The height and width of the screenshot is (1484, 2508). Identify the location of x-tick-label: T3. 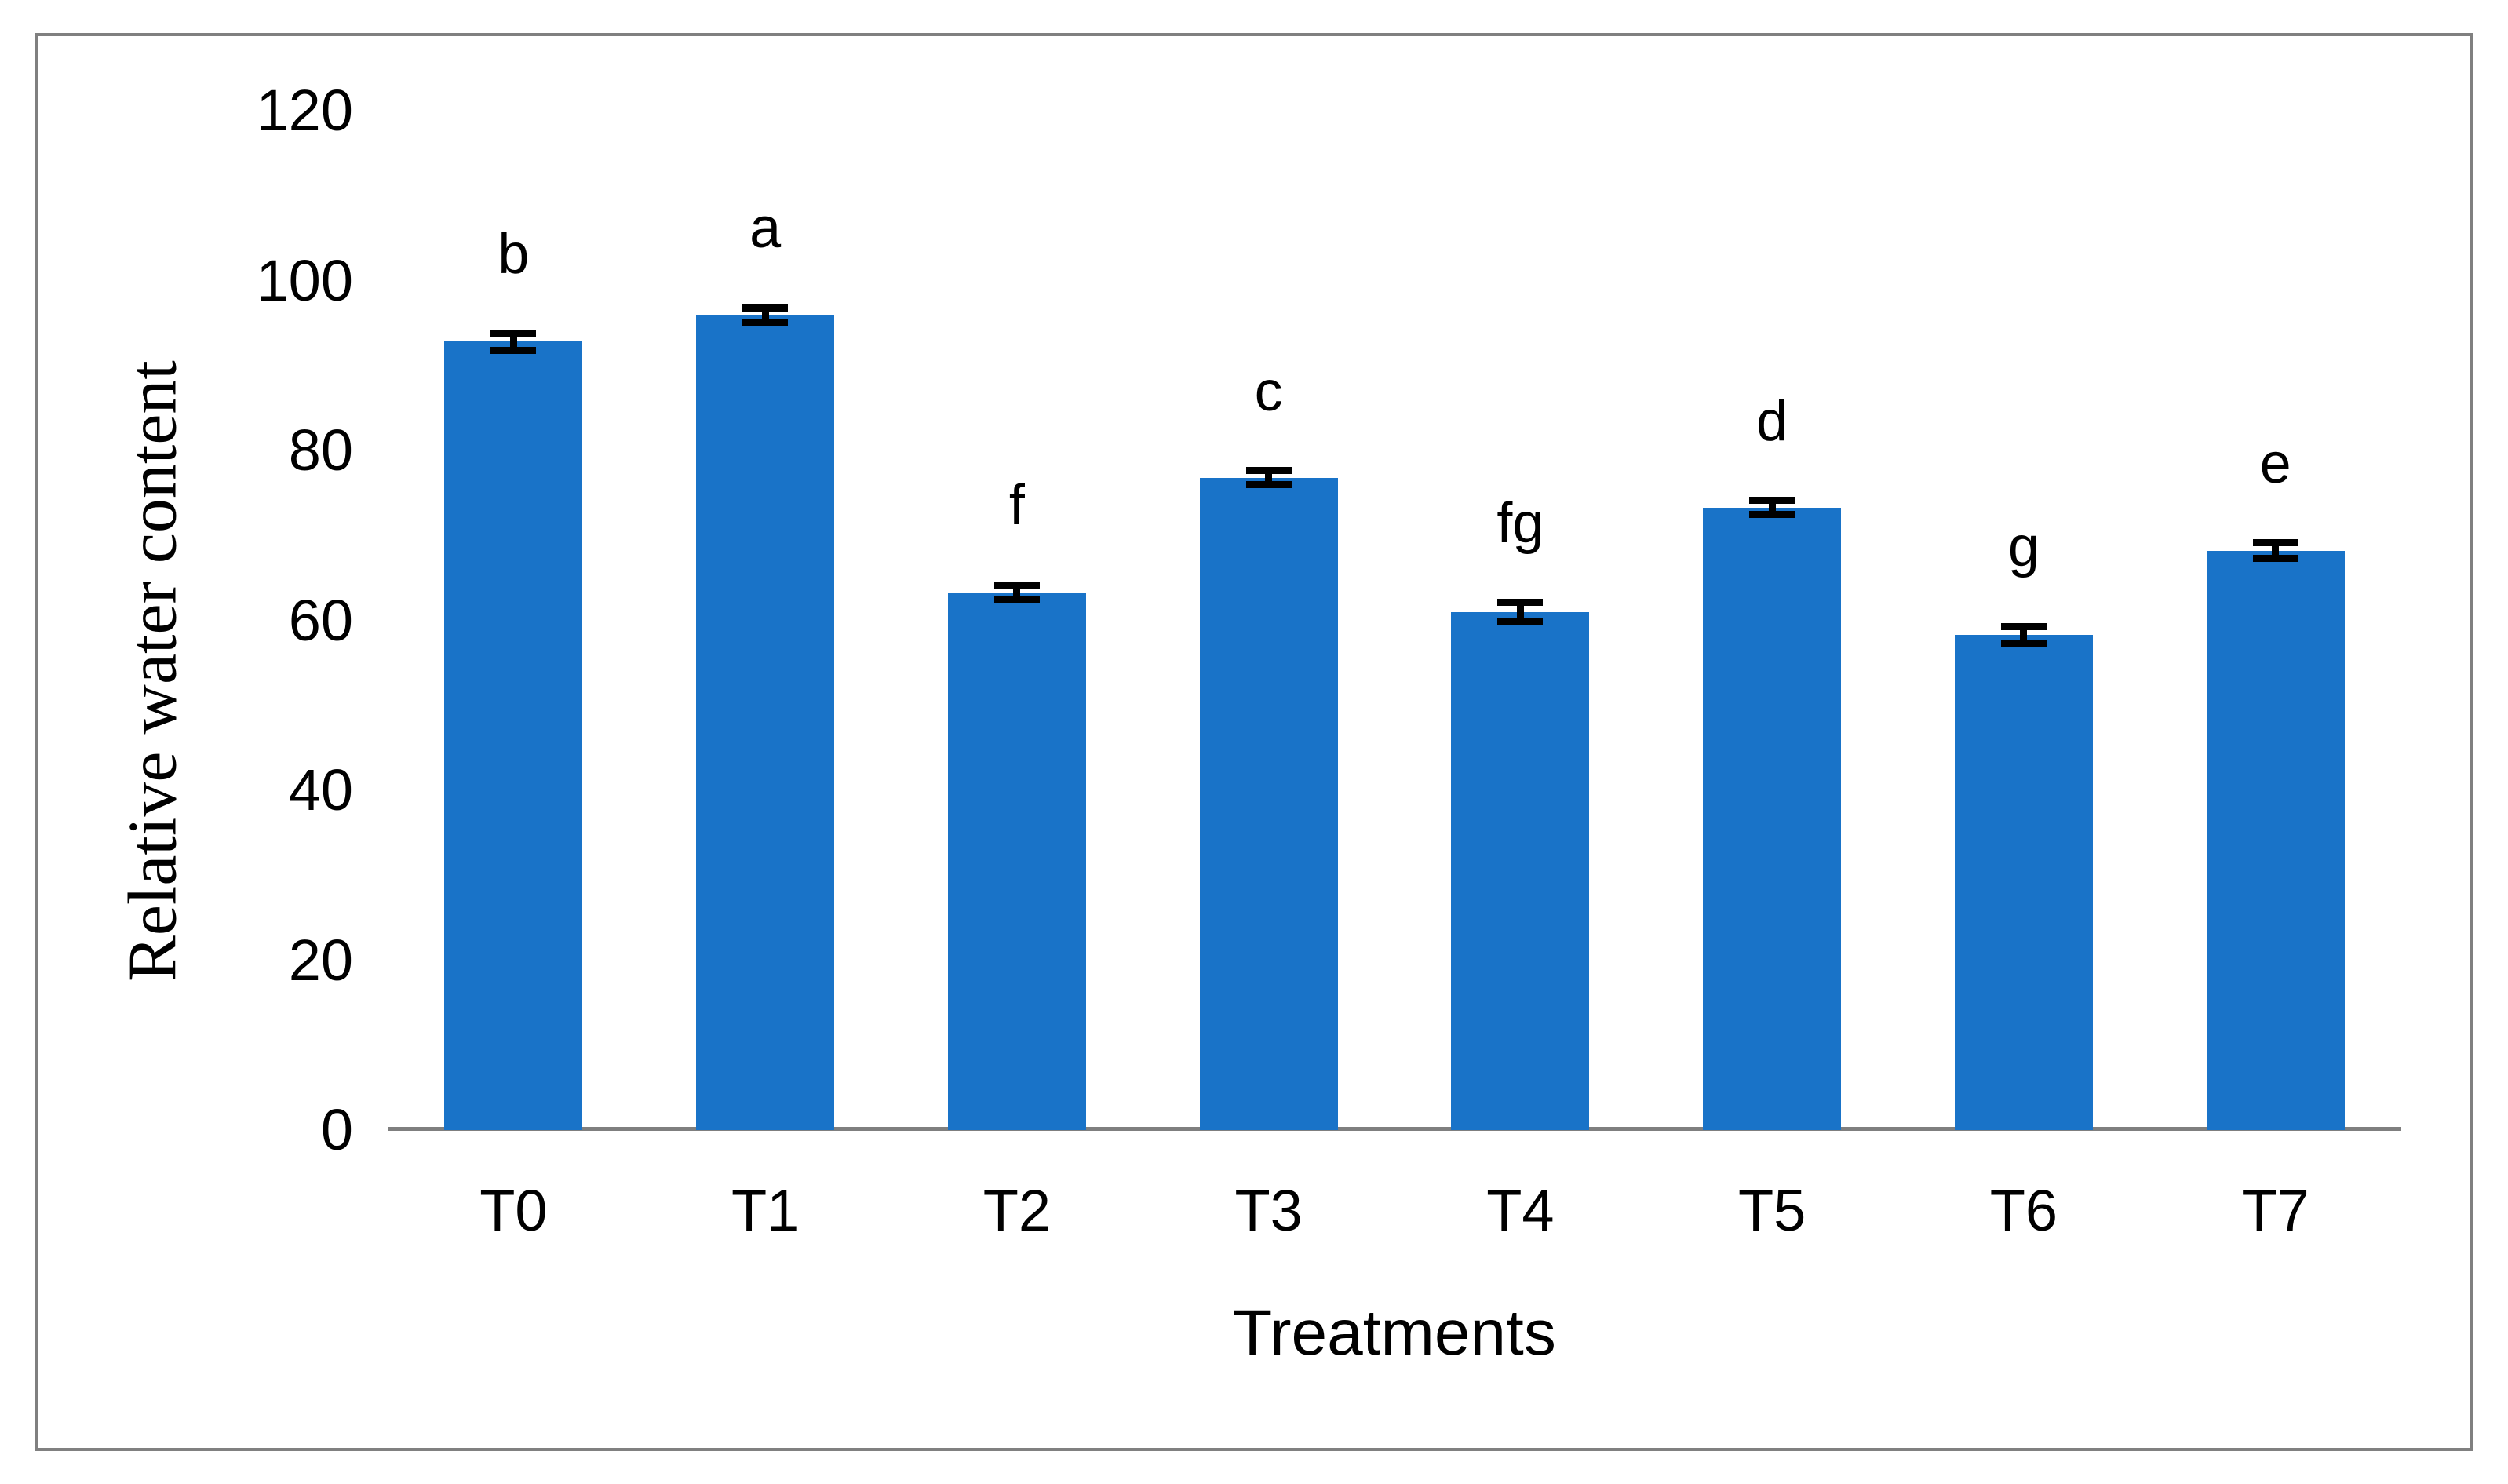
(1268, 1210).